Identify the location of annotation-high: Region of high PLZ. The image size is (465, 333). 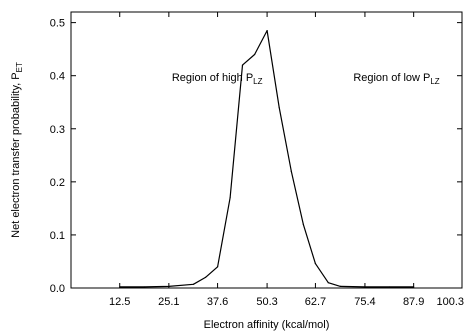
(217, 79).